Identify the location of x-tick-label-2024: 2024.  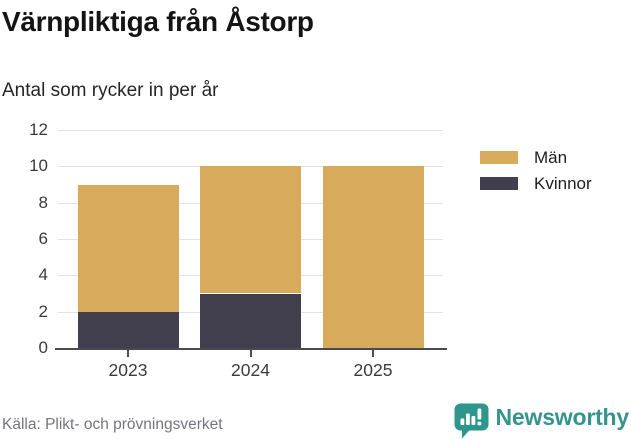
(250, 370).